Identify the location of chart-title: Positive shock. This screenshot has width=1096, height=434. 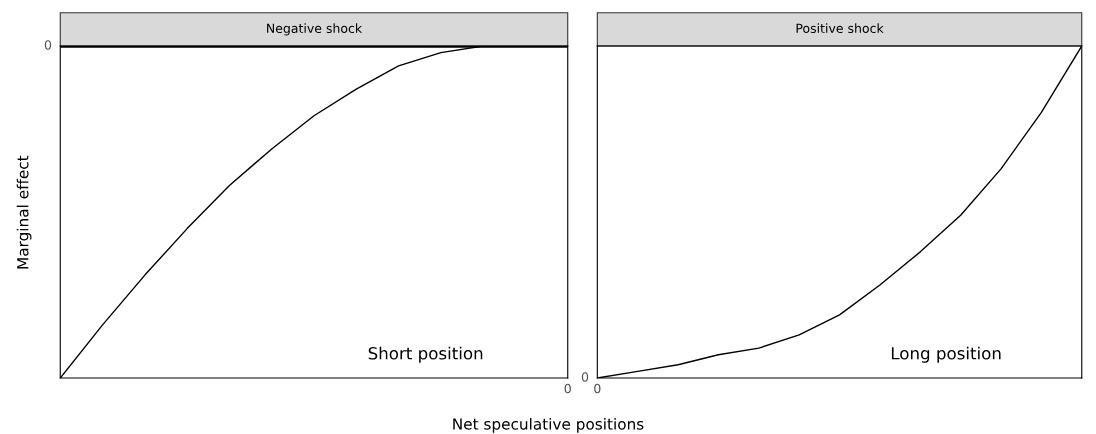
(840, 28).